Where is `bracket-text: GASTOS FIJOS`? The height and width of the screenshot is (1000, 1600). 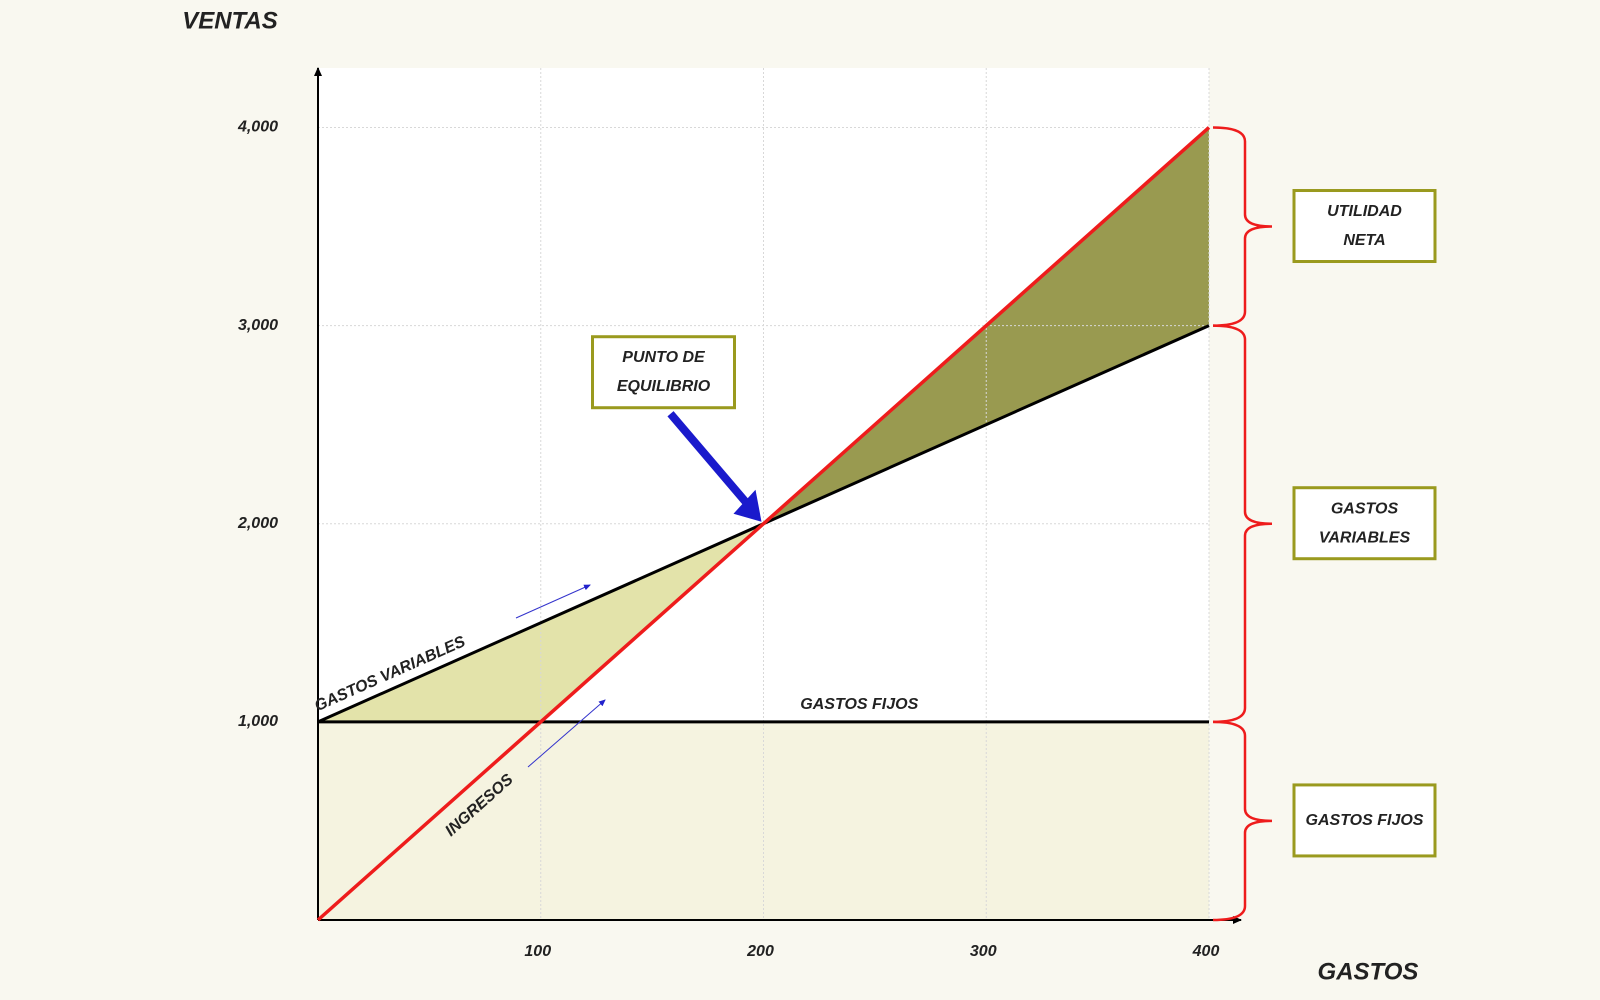
bracket-text: GASTOS FIJOS is located at coordinates (1365, 820).